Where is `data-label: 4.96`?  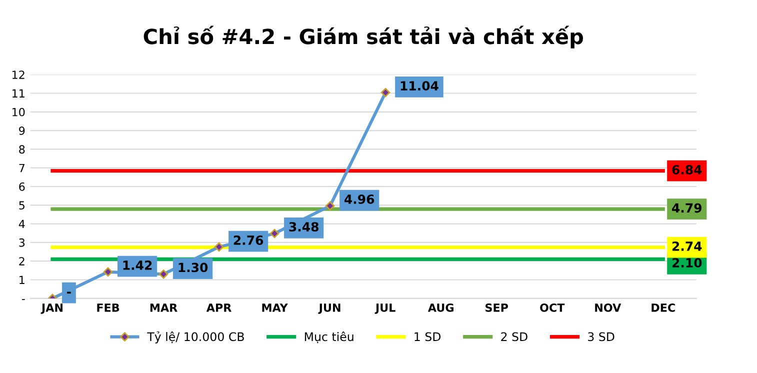 data-label: 4.96 is located at coordinates (359, 199).